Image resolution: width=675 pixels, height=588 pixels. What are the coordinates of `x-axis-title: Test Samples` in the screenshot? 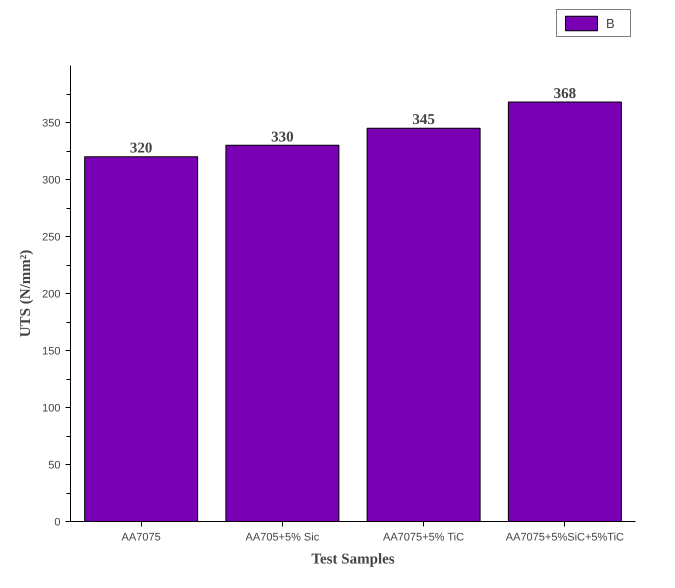 It's located at (353, 560).